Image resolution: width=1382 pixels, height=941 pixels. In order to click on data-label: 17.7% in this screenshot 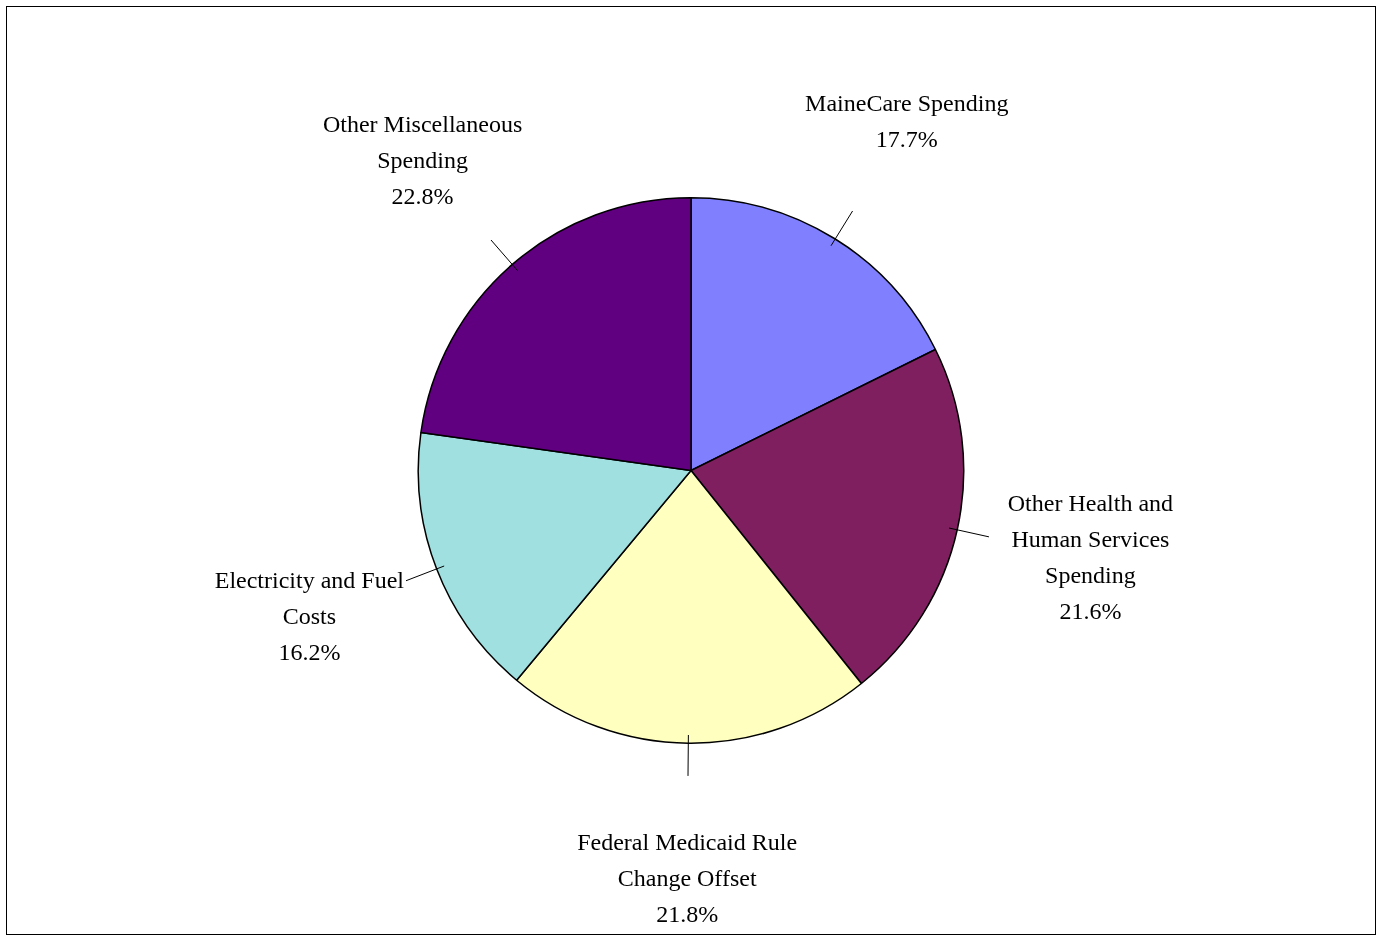, I will do `click(906, 139)`.